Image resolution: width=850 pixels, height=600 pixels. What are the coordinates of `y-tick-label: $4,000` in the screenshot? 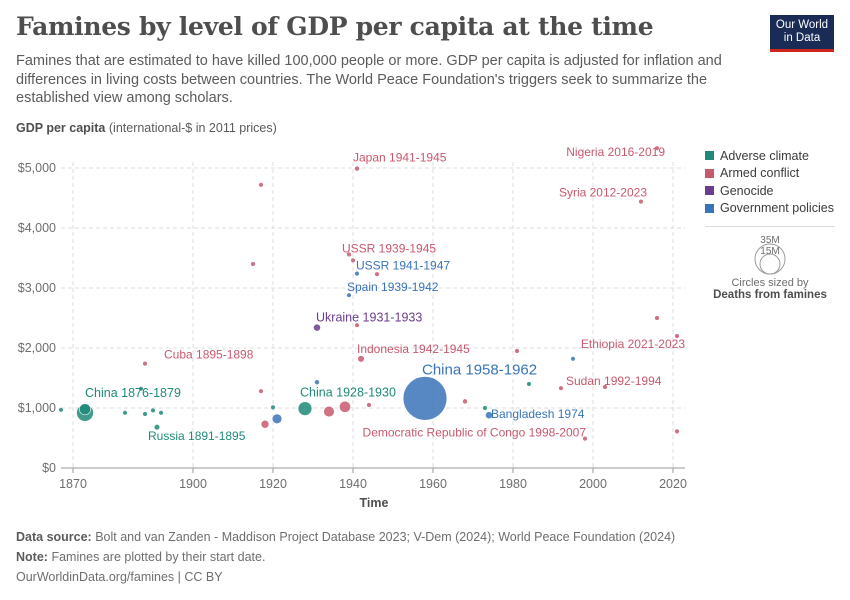 It's located at (37, 228).